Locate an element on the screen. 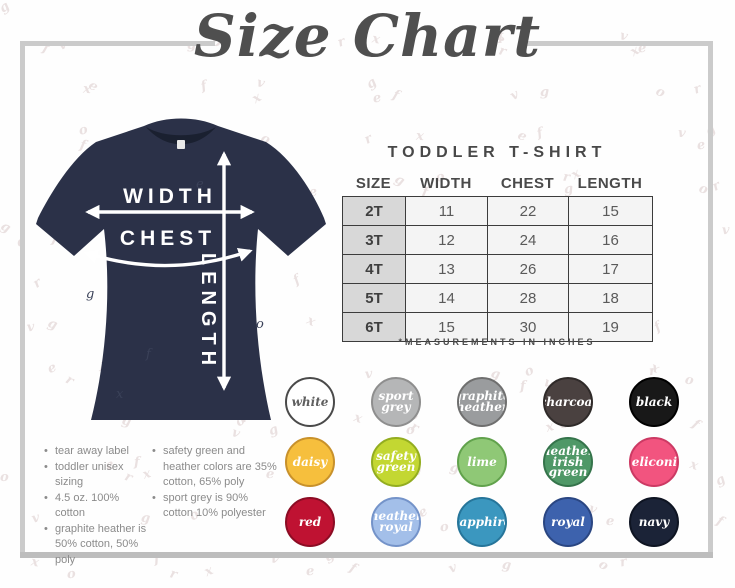 The height and width of the screenshot is (588, 735). width-cell: 12 is located at coordinates (446, 240).